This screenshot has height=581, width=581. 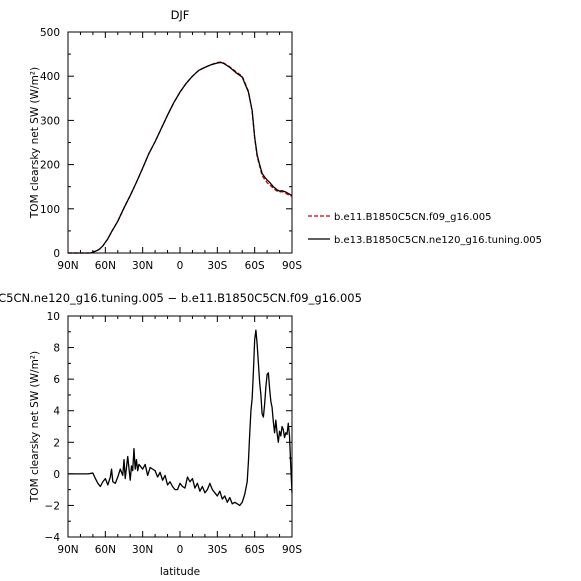 I want to click on y-tick-label: 10, so click(x=53, y=317).